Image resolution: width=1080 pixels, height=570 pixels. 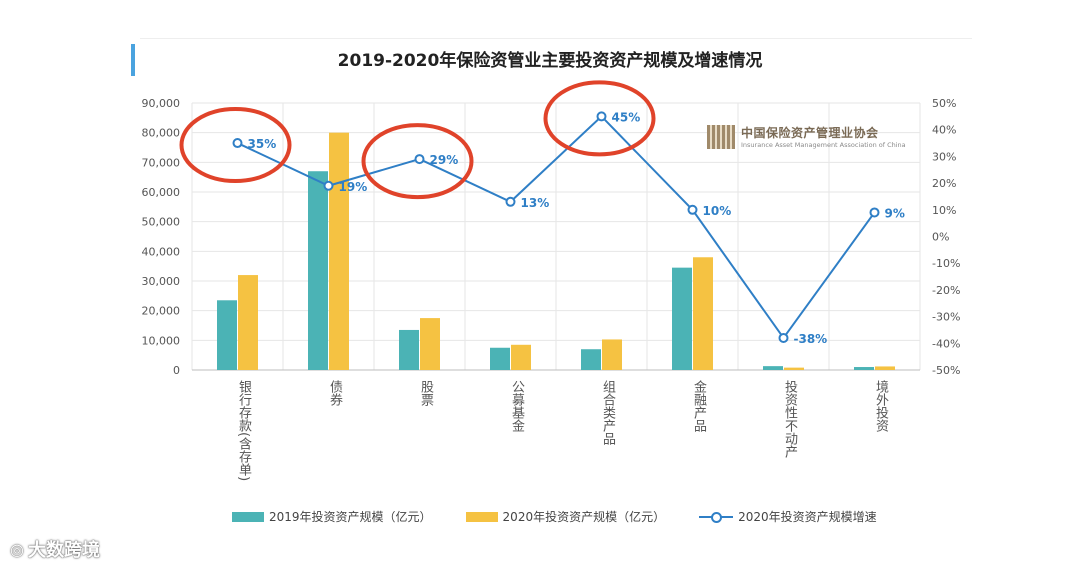 What do you see at coordinates (626, 117) in the screenshot?
I see `growth-data-label: 45%` at bounding box center [626, 117].